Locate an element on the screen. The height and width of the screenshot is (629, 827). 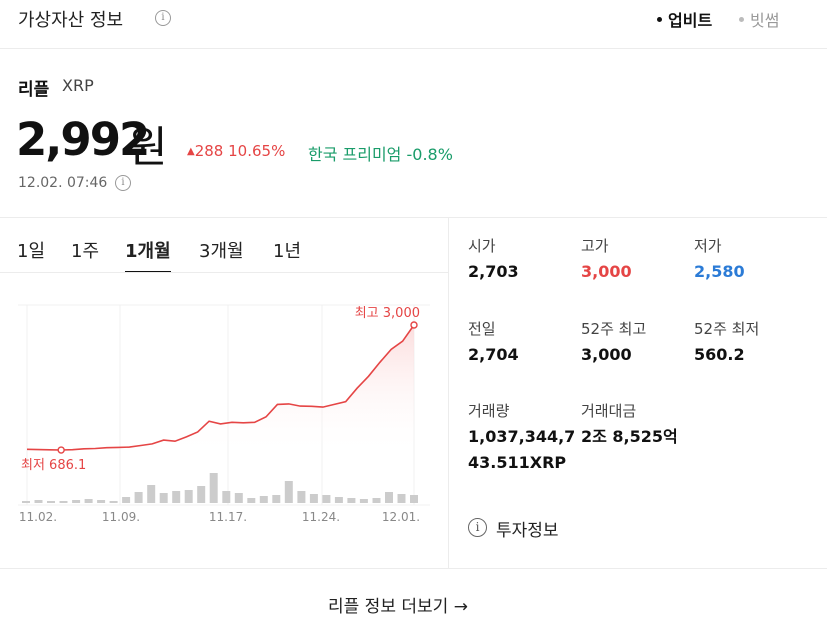
coin-name: 리플 is located at coordinates (34, 90).